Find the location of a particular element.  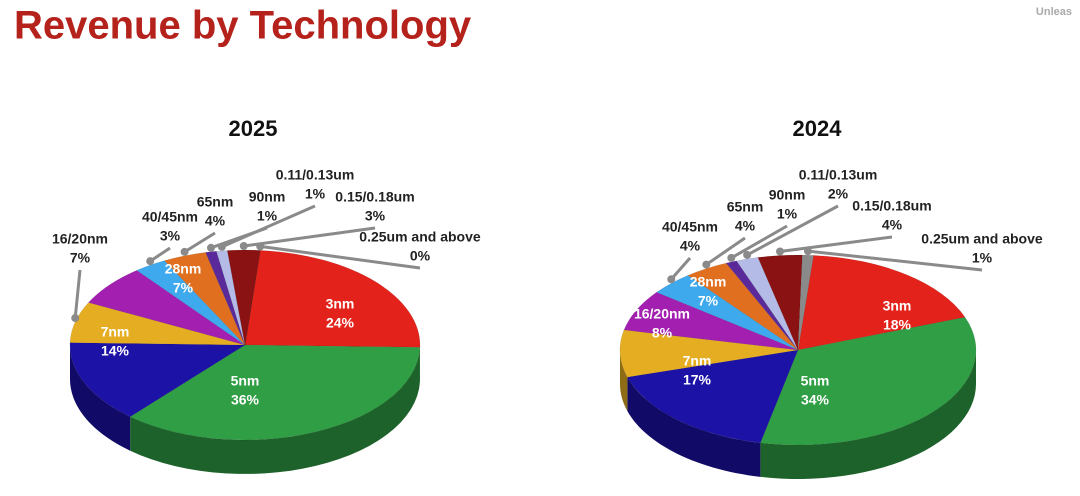

watermark: Unleas is located at coordinates (1054, 12).